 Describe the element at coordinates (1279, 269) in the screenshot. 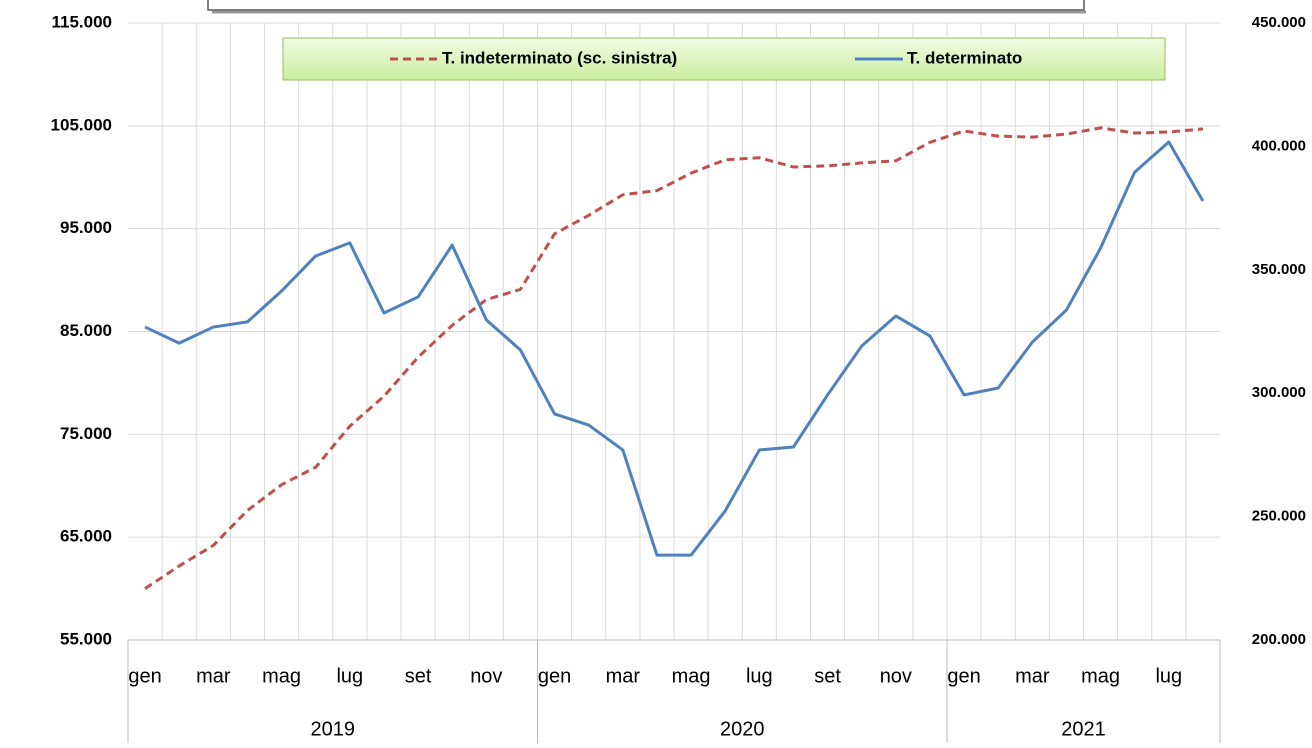

I see `y2-tick-label: 350.000` at that location.